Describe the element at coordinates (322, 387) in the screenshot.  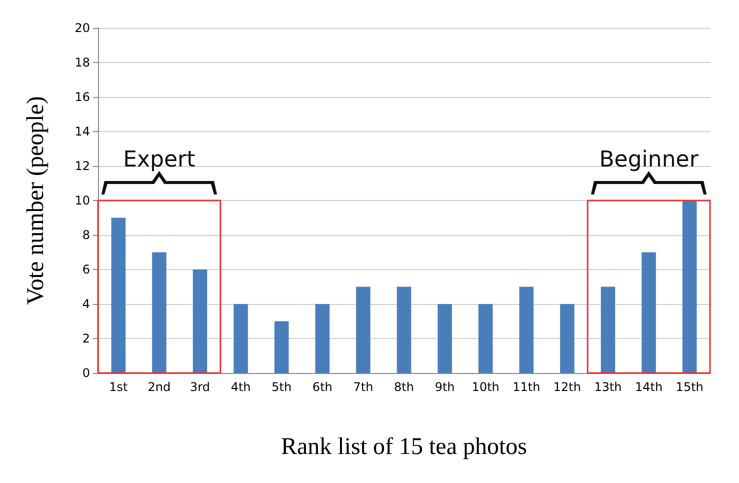
I see `x-tick-label: 6th` at that location.